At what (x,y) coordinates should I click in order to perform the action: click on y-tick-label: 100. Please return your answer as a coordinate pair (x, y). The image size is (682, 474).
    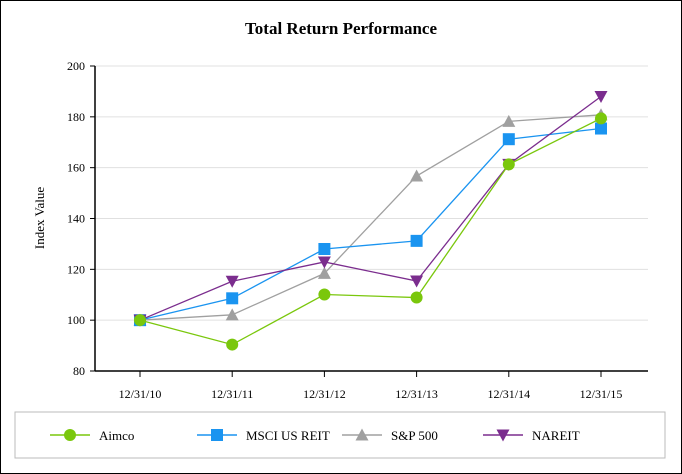
    Looking at the image, I should click on (76, 320).